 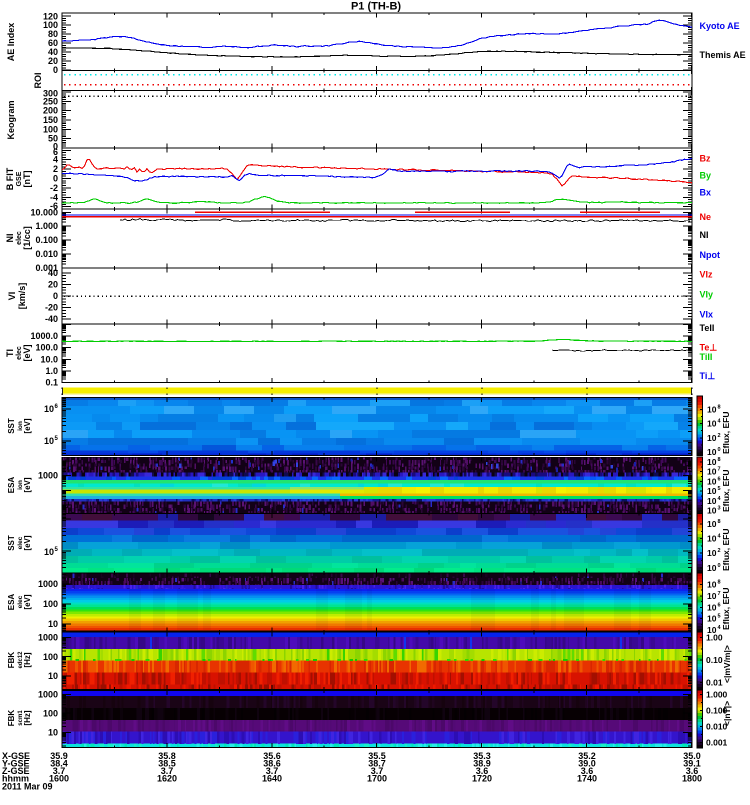 I want to click on svg-text: 1720, so click(x=482, y=779).